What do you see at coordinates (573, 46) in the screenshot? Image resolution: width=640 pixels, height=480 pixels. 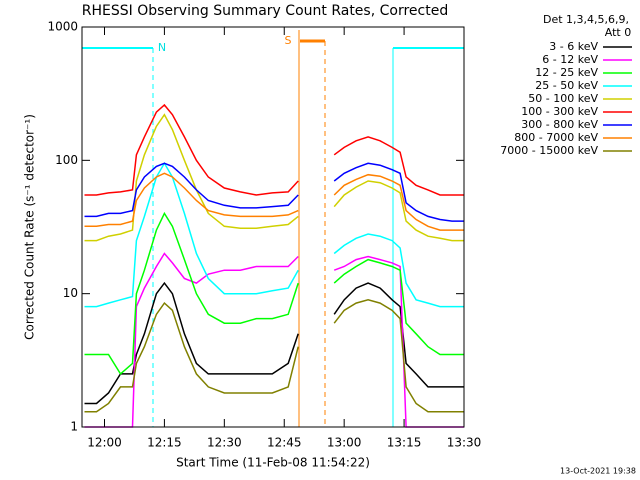 I see `legend-label: 3 - 6 keV` at bounding box center [573, 46].